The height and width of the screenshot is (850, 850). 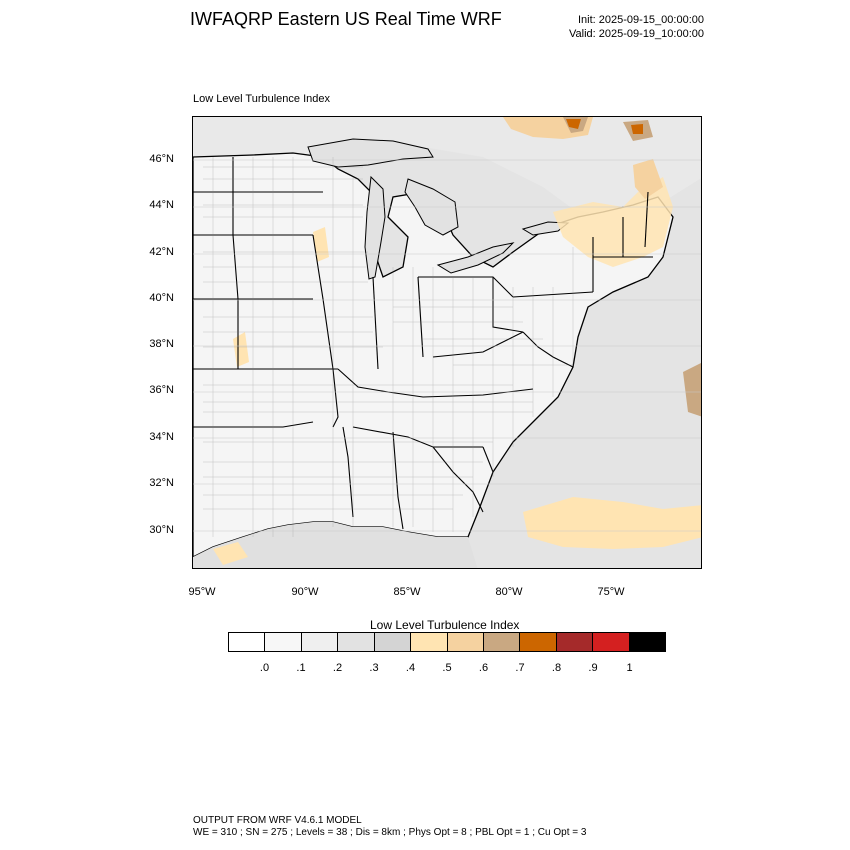 What do you see at coordinates (305, 592) in the screenshot?
I see `lon-label: 90°W` at bounding box center [305, 592].